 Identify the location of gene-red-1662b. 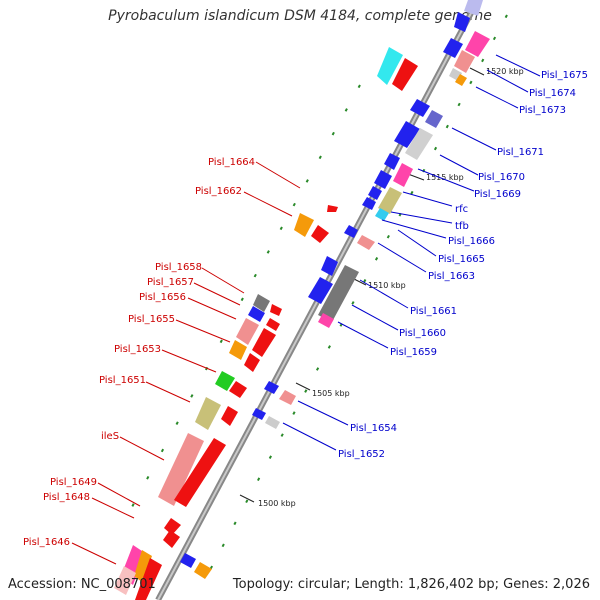
(320, 234).